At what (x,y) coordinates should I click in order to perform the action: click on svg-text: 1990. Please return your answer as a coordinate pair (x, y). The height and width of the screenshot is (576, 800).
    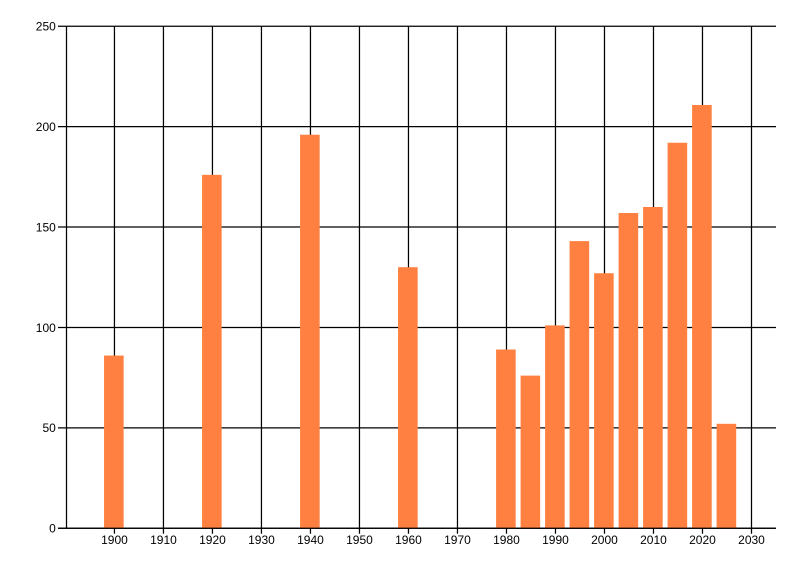
    Looking at the image, I should click on (555, 540).